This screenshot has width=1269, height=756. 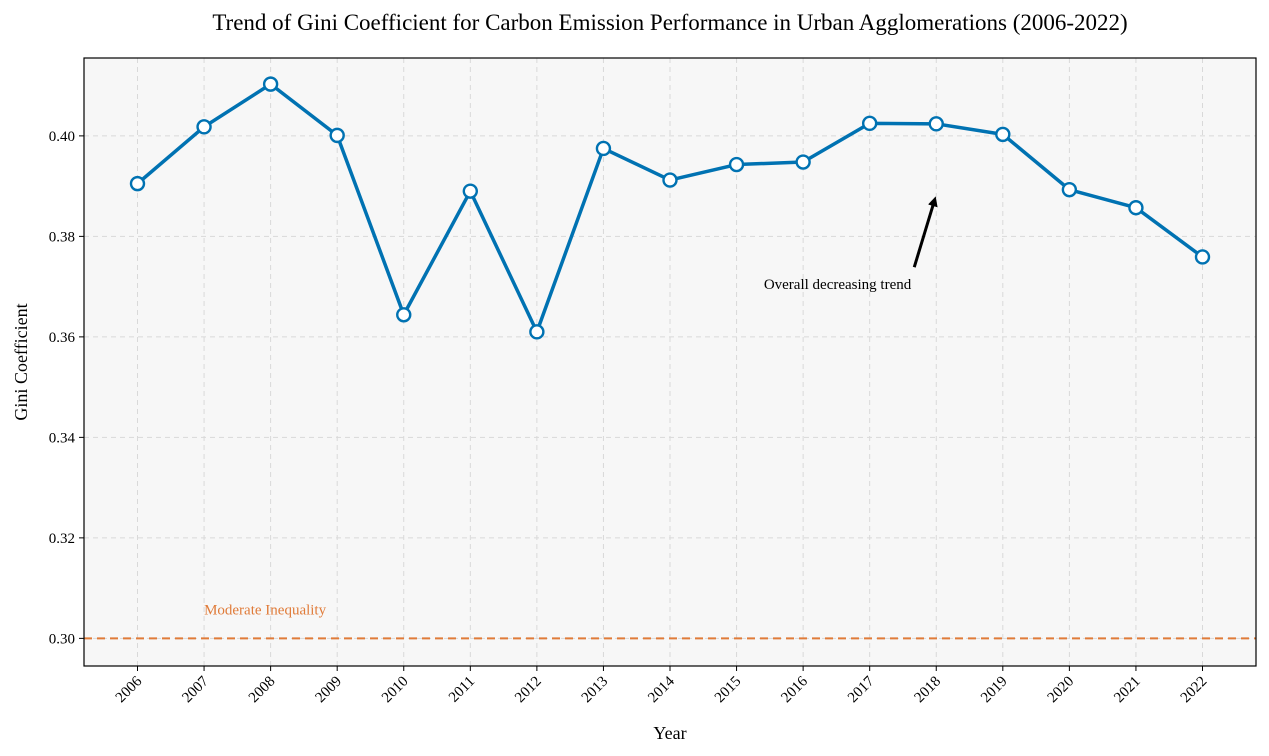 What do you see at coordinates (670, 621) in the screenshot?
I see `reference-line-group: Moderate Inequality` at bounding box center [670, 621].